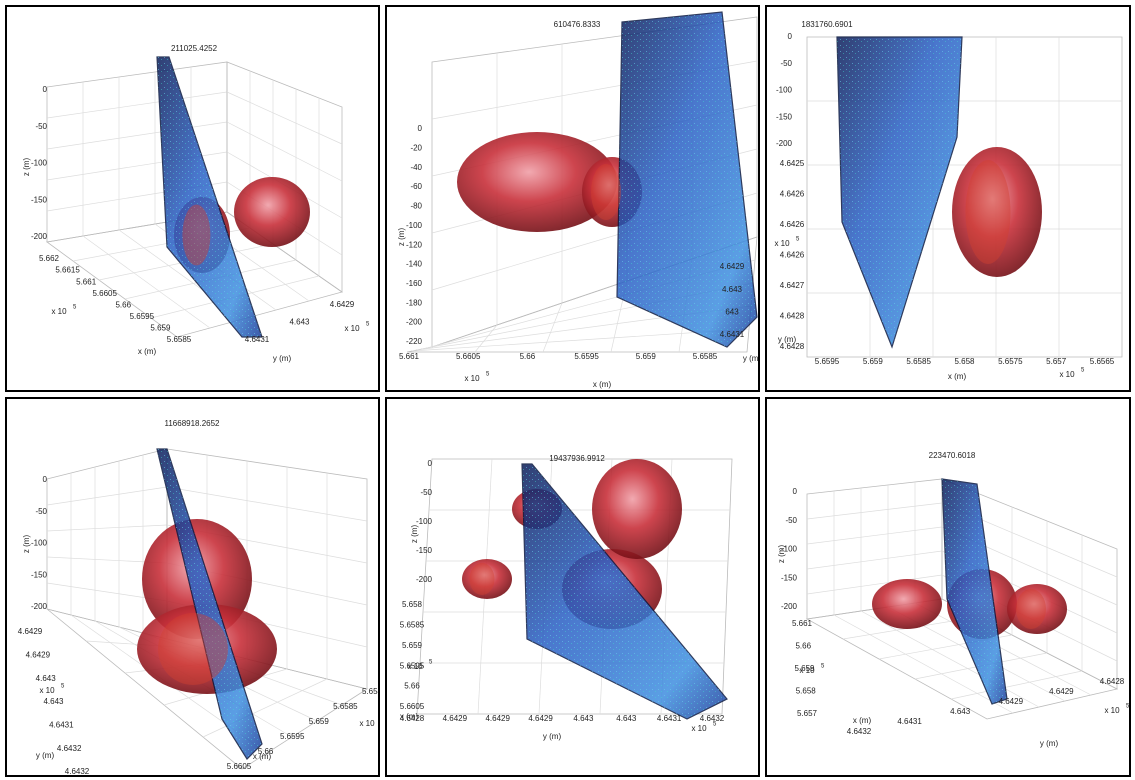 The height and width of the screenshot is (780, 1135). Describe the element at coordinates (416, 186) in the screenshot. I see `z-tick-label: -60` at that location.